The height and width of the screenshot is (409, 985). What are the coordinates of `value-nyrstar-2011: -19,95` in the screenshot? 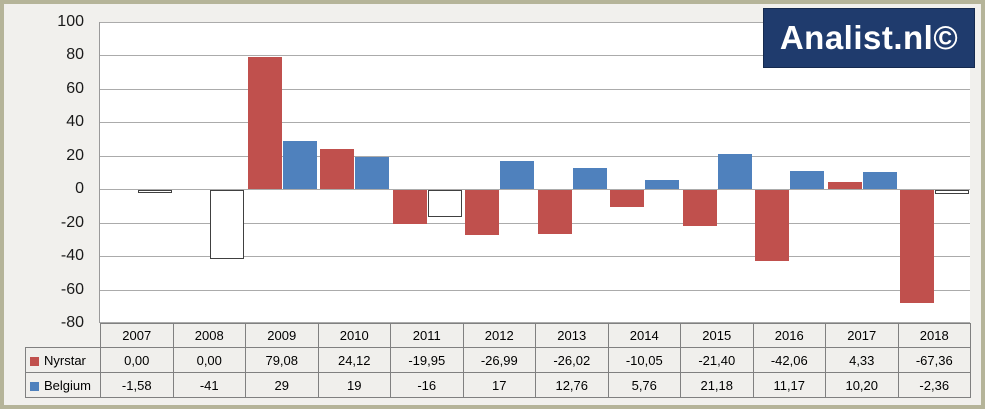 It's located at (427, 360).